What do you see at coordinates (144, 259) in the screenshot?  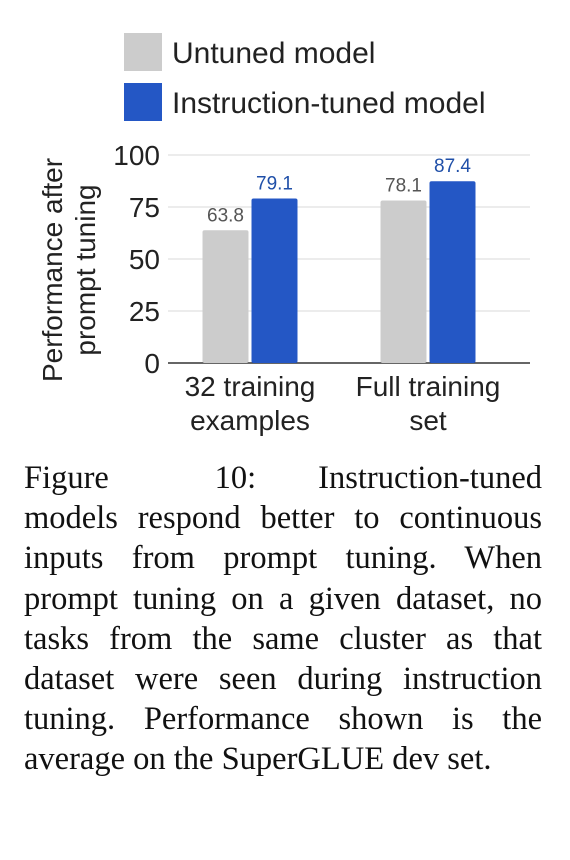 I see `y-tick-label-50: 50` at bounding box center [144, 259].